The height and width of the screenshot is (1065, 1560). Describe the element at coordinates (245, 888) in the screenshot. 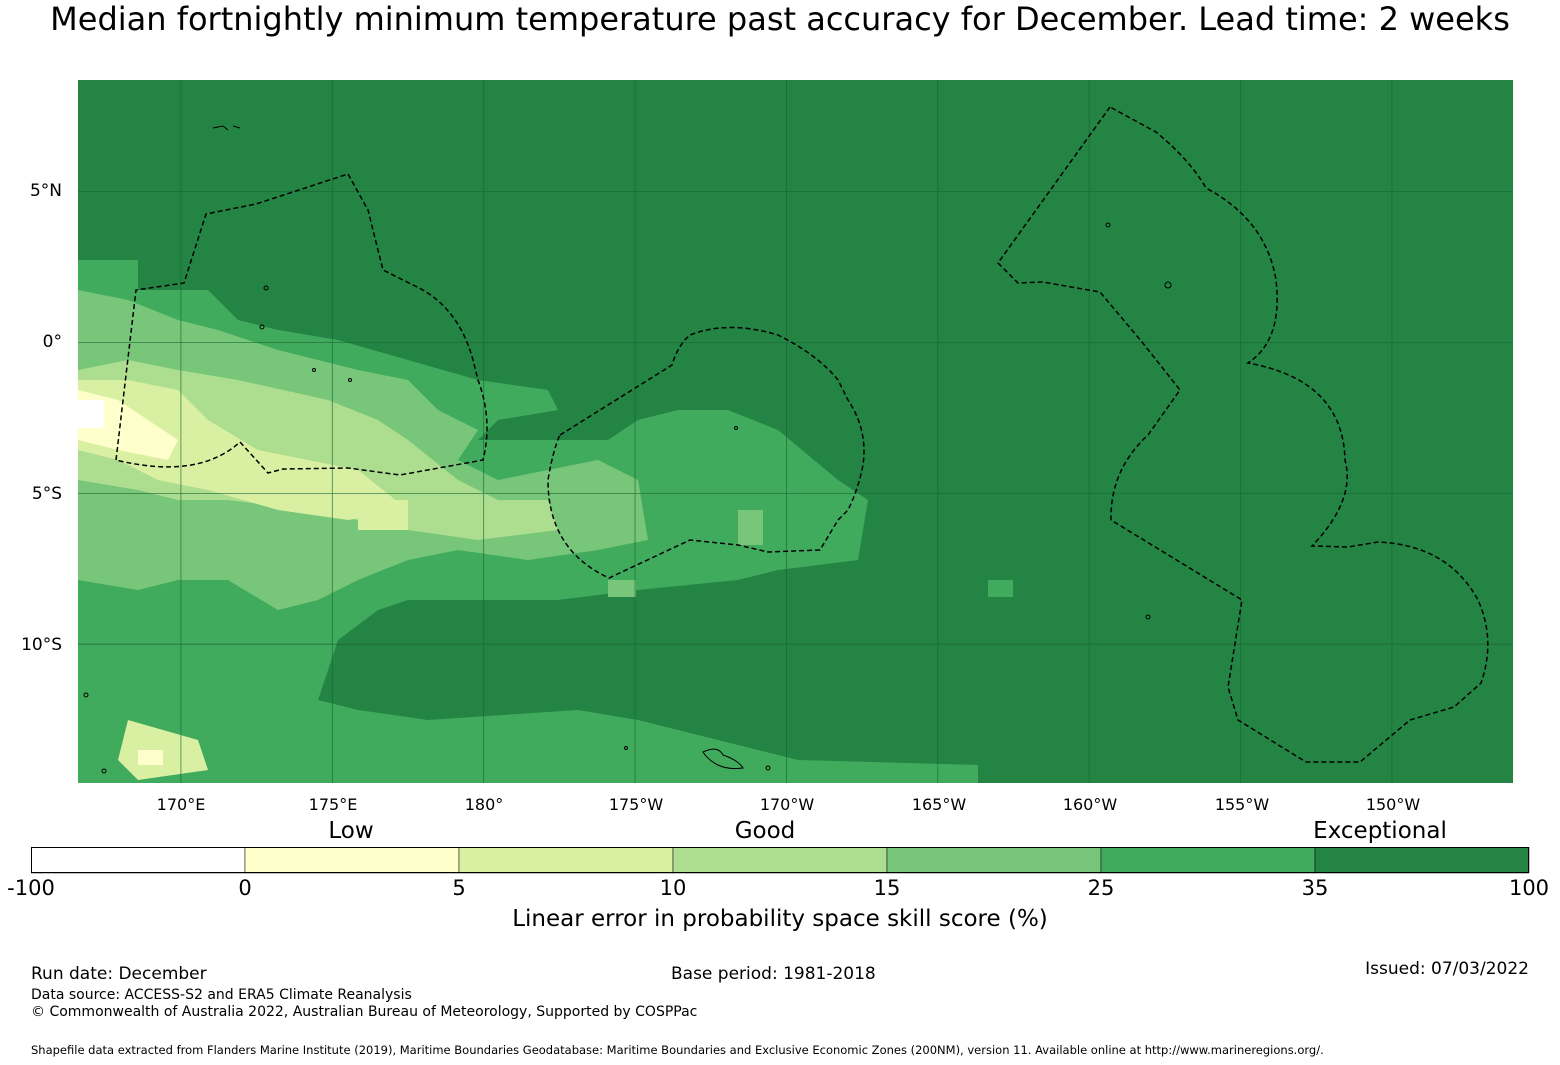

I see `legend-tick: 0` at that location.